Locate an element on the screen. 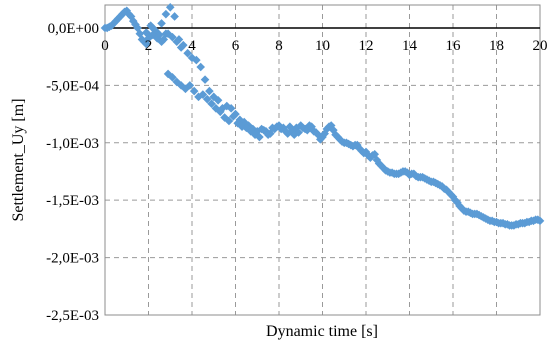  y-axis-label: Settlement_Uy [m] is located at coordinates (18, 159).